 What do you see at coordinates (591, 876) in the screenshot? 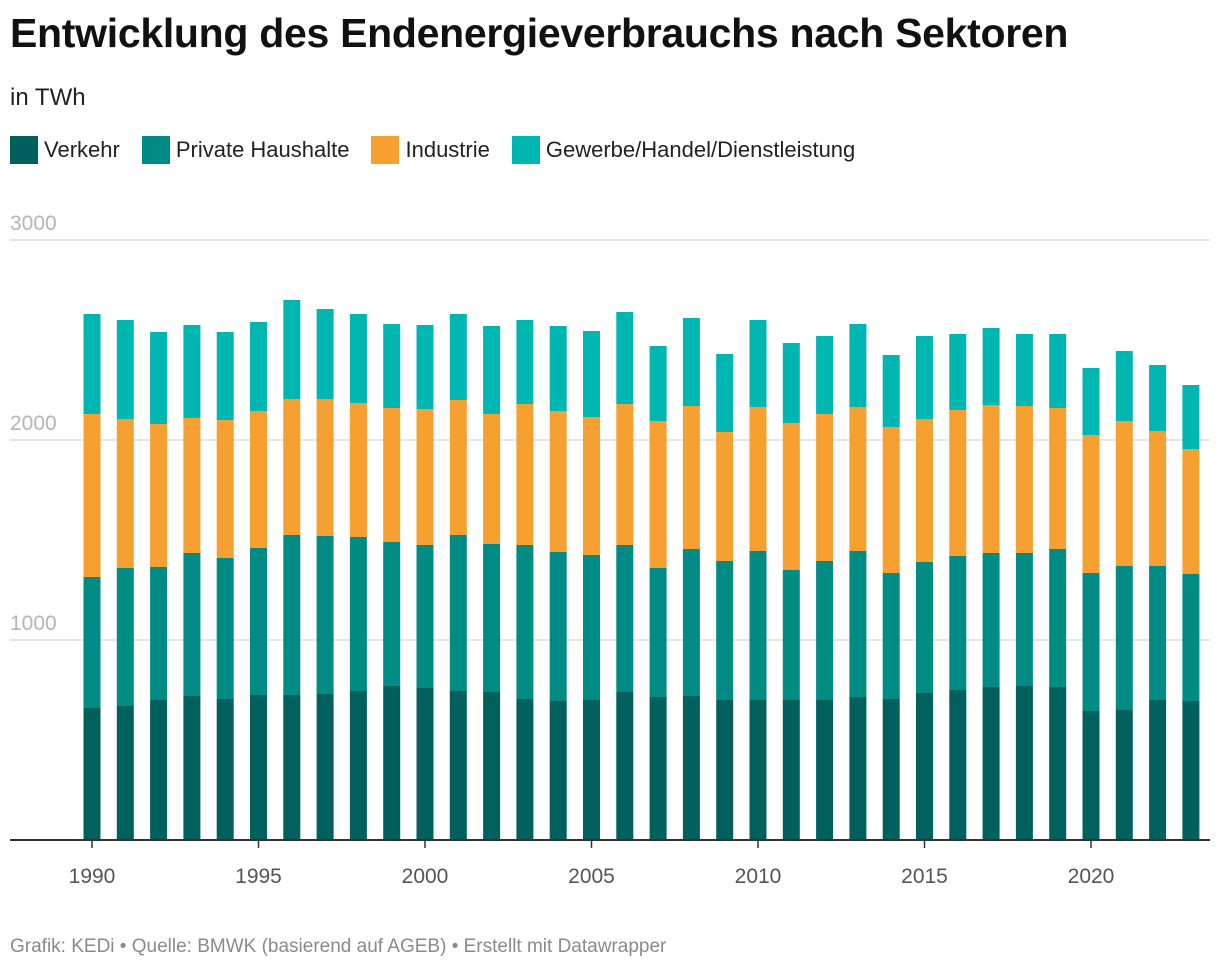
I see `x-tick-label: 2005` at bounding box center [591, 876].